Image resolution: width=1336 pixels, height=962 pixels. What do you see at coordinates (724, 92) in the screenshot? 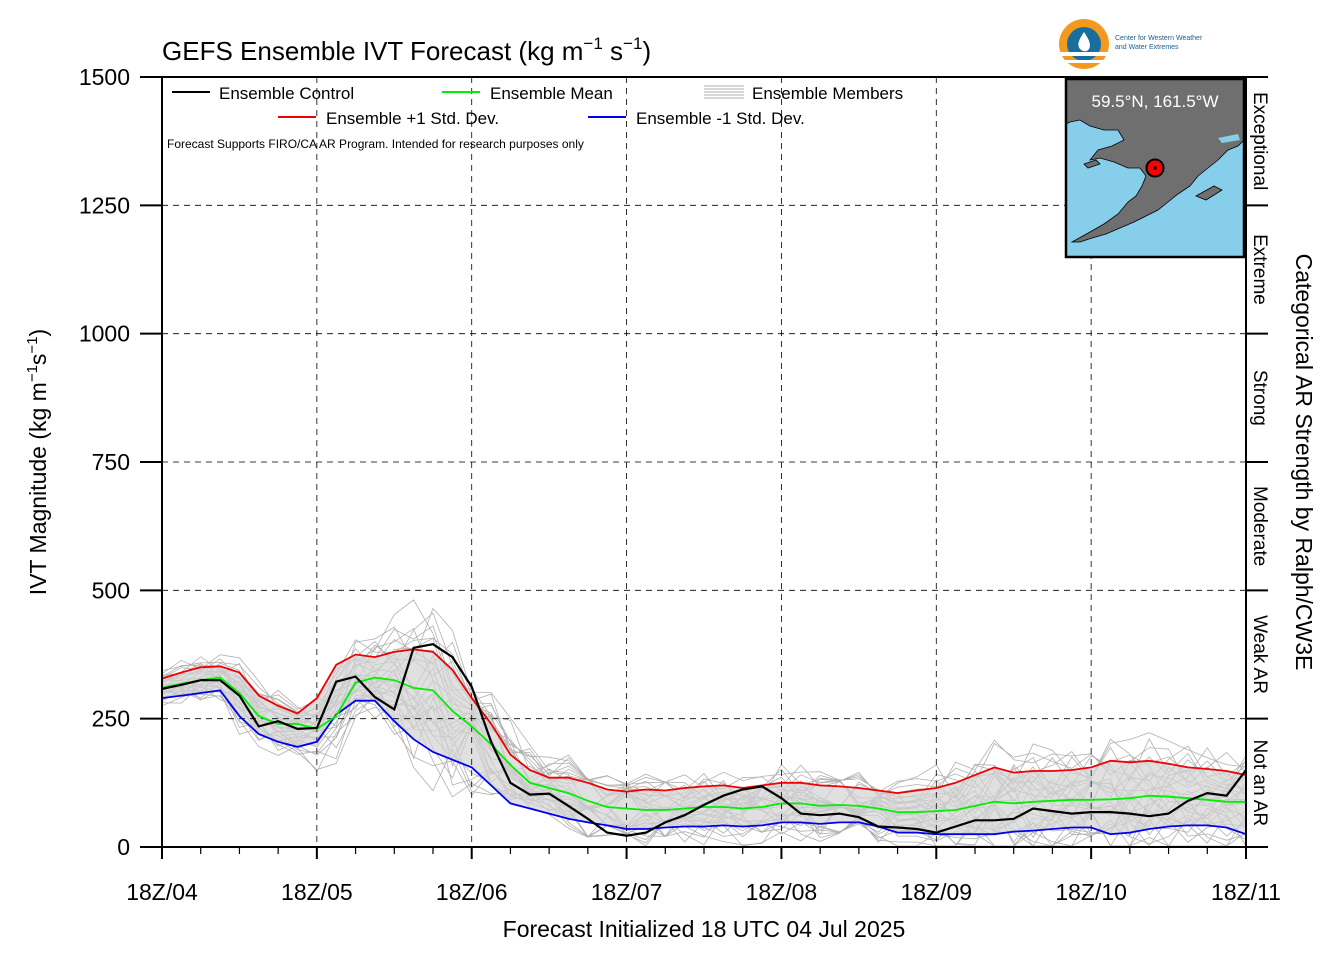
I see `legend-swatch-members` at bounding box center [724, 92].